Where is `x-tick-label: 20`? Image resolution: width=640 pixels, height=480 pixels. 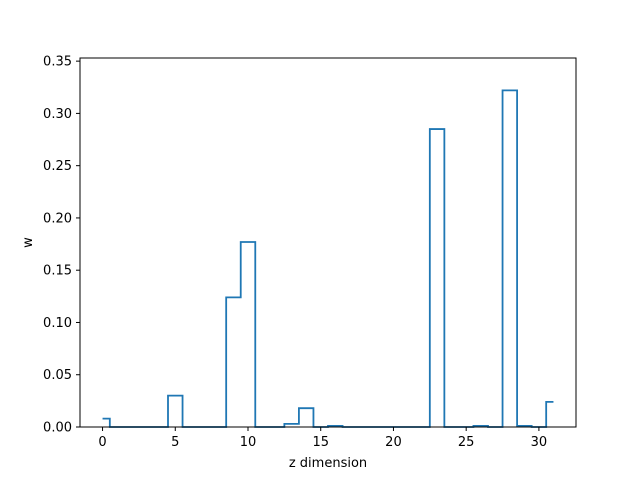
x-tick-label: 20 is located at coordinates (393, 442).